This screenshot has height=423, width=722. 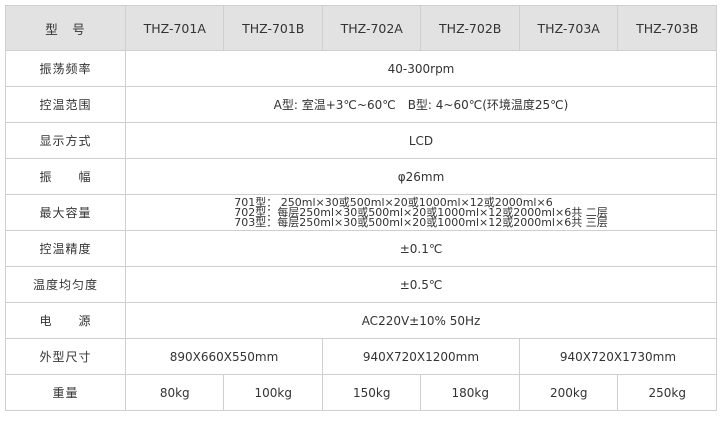 I want to click on row-value: ±0.1℃, so click(x=421, y=248).